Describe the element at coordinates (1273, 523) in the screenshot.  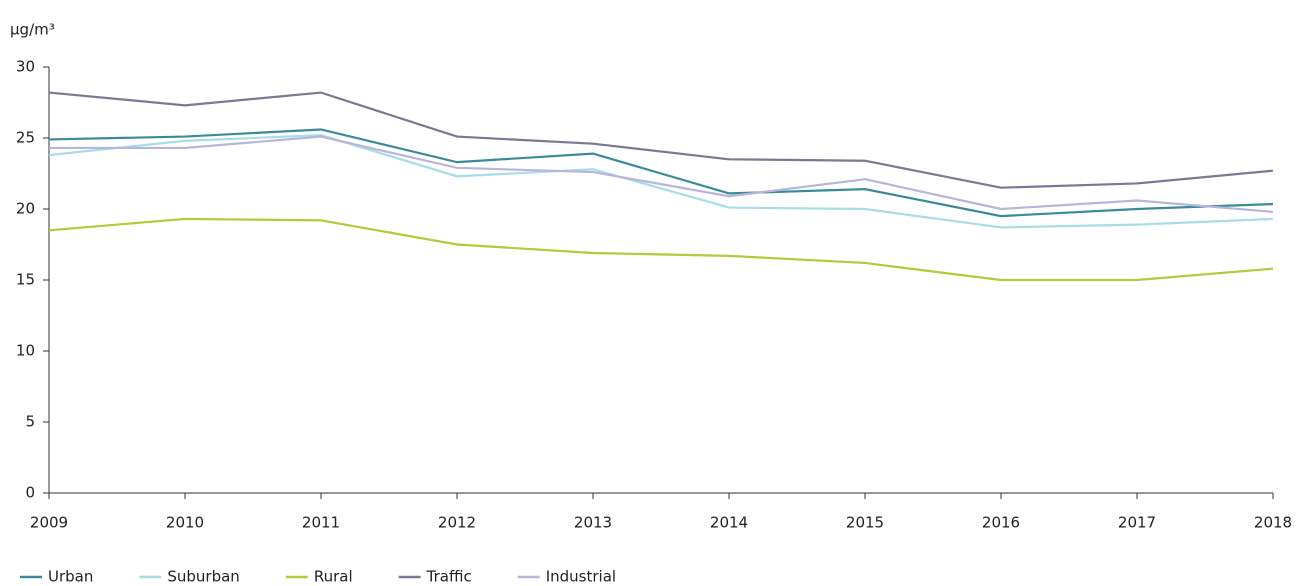
I see `x-tick-label: 2018` at that location.